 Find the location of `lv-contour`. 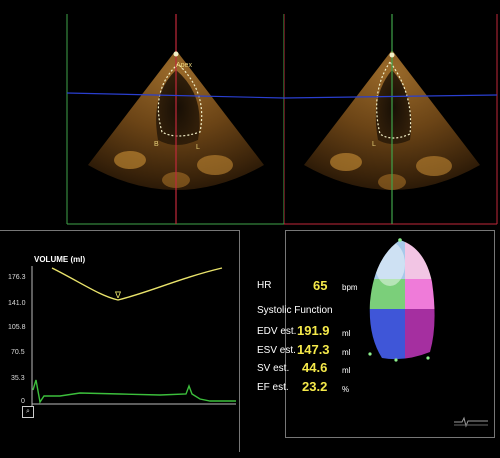

lv-contour is located at coordinates (394, 100).